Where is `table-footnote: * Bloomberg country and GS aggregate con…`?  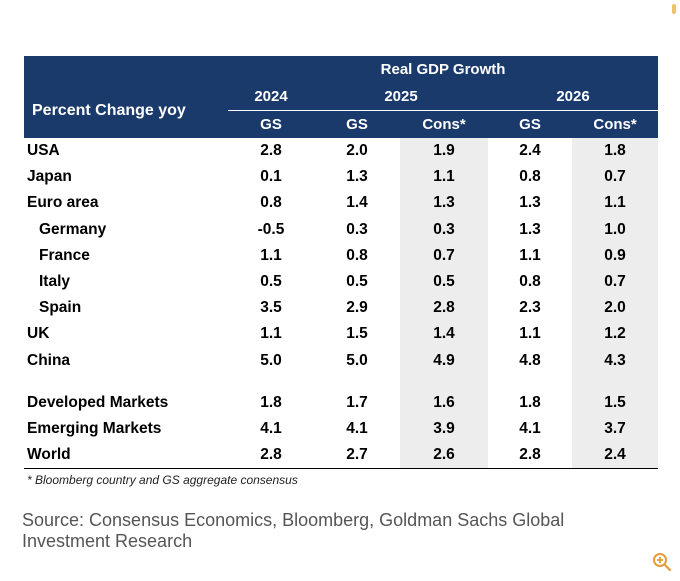 table-footnote: * Bloomberg country and GS aggregate con… is located at coordinates (162, 480).